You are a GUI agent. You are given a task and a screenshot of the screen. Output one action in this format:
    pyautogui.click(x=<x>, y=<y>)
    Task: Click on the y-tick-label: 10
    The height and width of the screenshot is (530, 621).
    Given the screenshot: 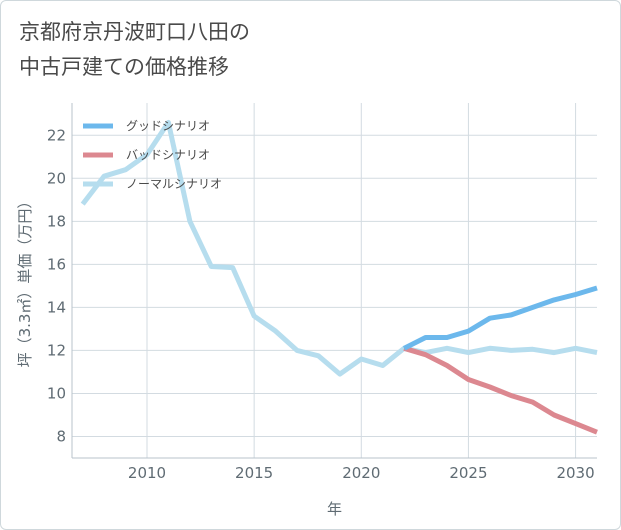 What is the action you would take?
    pyautogui.click(x=56, y=393)
    